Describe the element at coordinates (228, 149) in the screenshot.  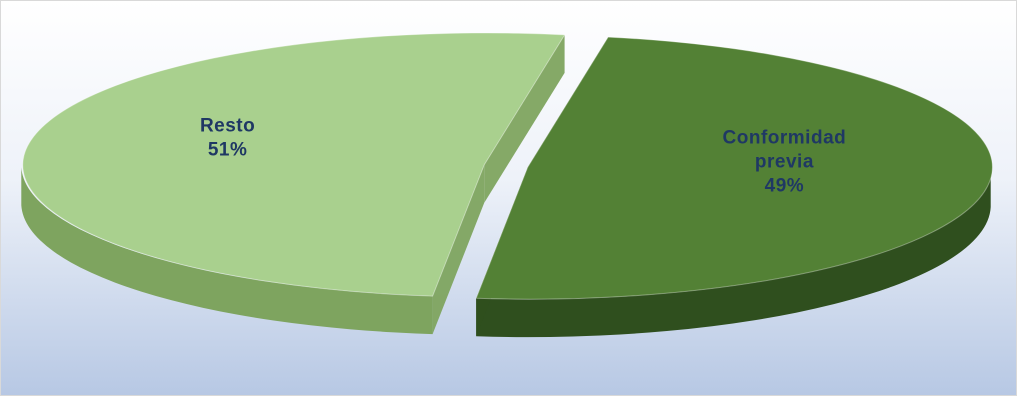
I see `pie-value-label: 51%` at that location.